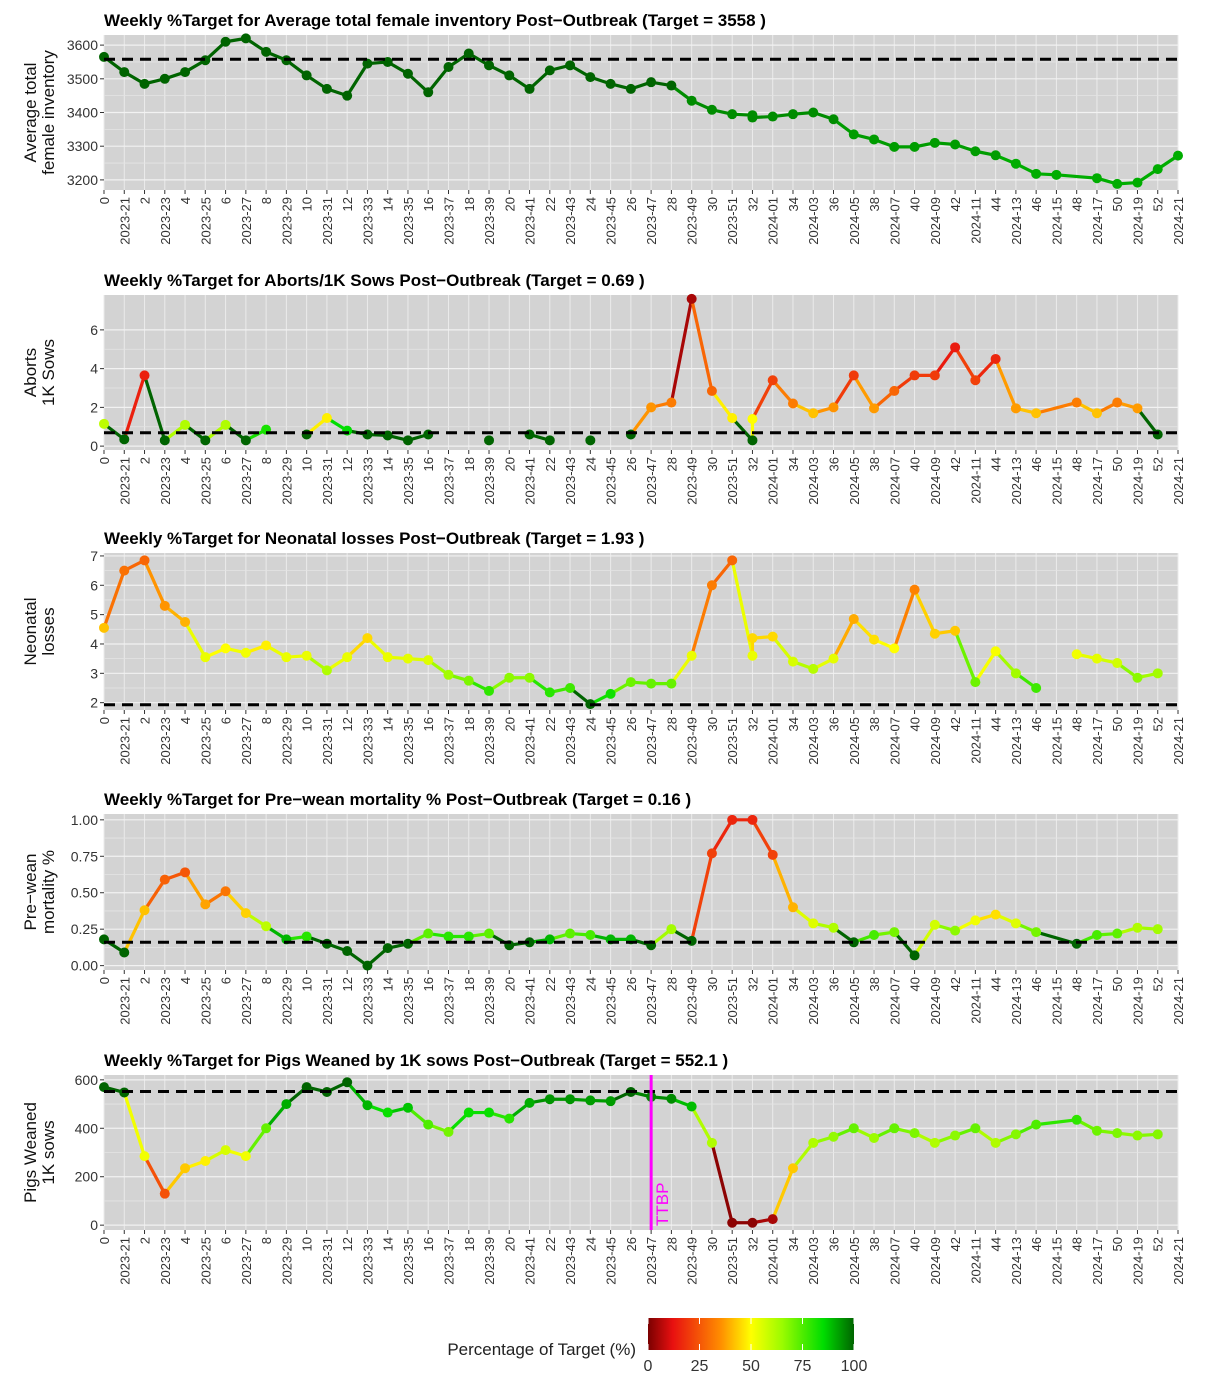 This screenshot has width=1227, height=1374. What do you see at coordinates (1077, 1244) in the screenshot?
I see `x-tick-label: 48` at bounding box center [1077, 1244].